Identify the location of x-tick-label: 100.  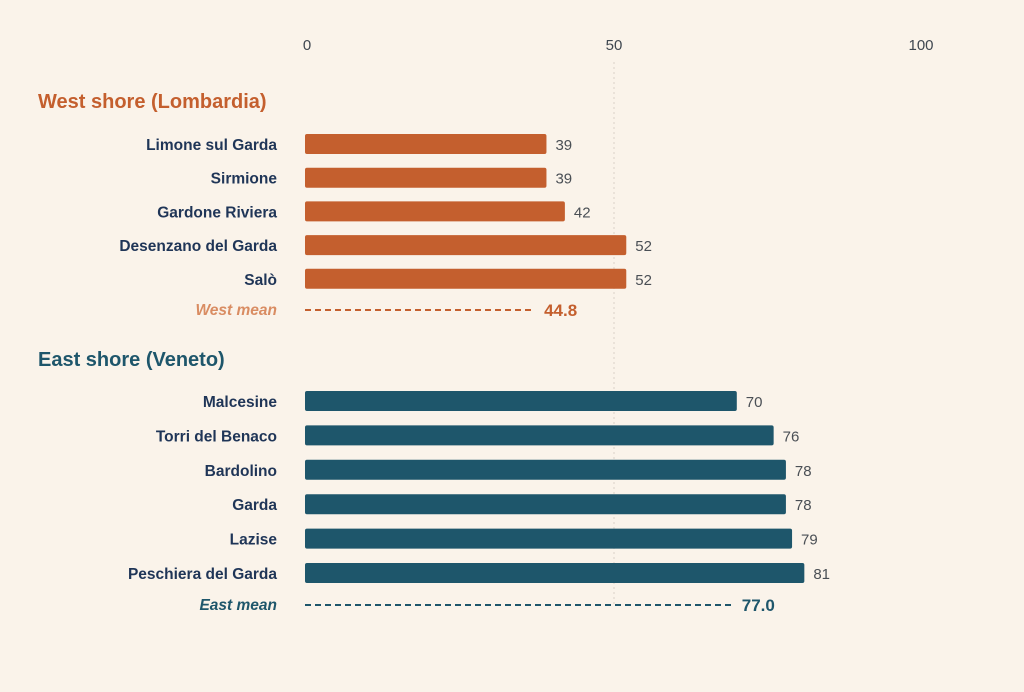
(920, 45).